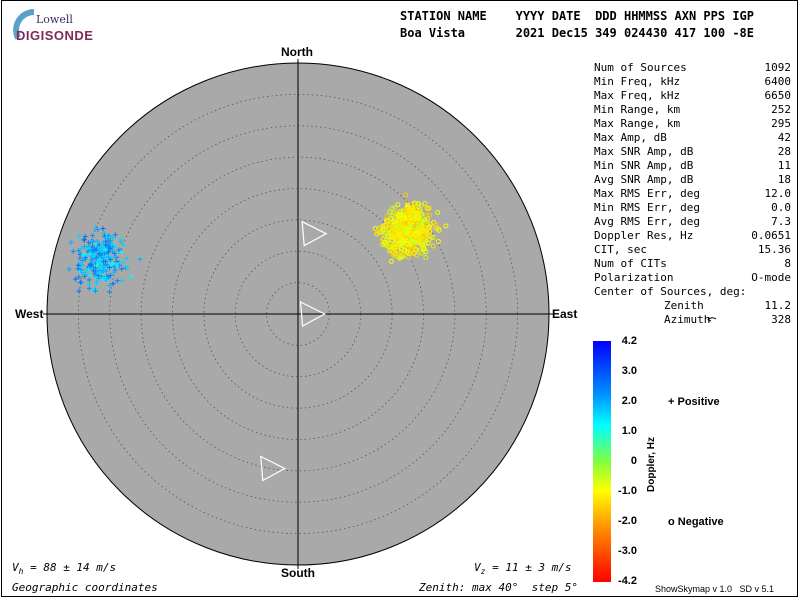 The height and width of the screenshot is (600, 800). What do you see at coordinates (687, 319) in the screenshot?
I see `center-azimuth-label: Azimuth` at bounding box center [687, 319].